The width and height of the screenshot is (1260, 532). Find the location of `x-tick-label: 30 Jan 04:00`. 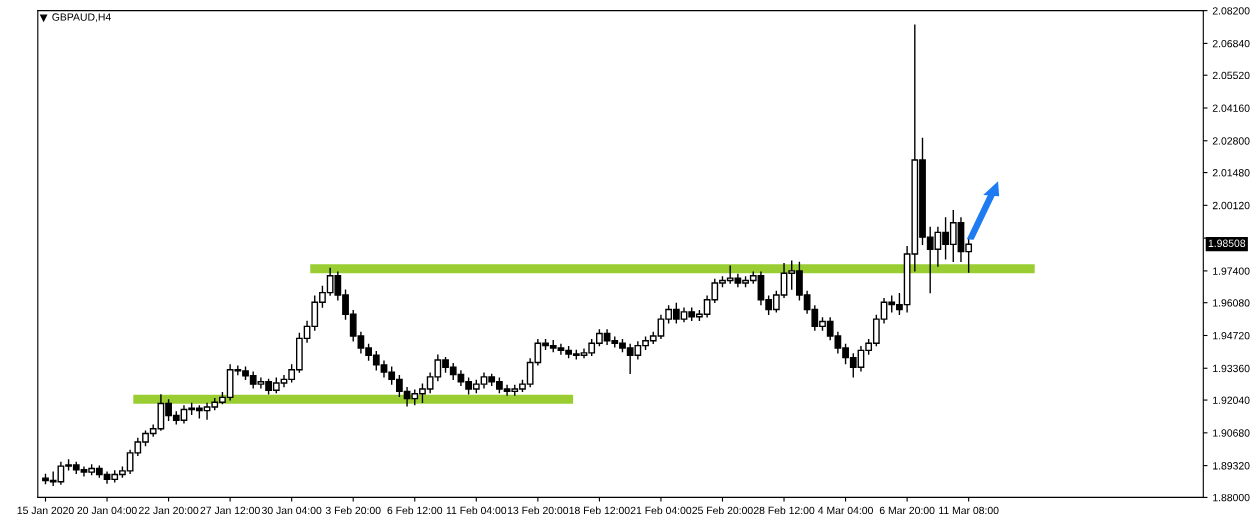

x-tick-label: 30 Jan 04:00 is located at coordinates (291, 510).